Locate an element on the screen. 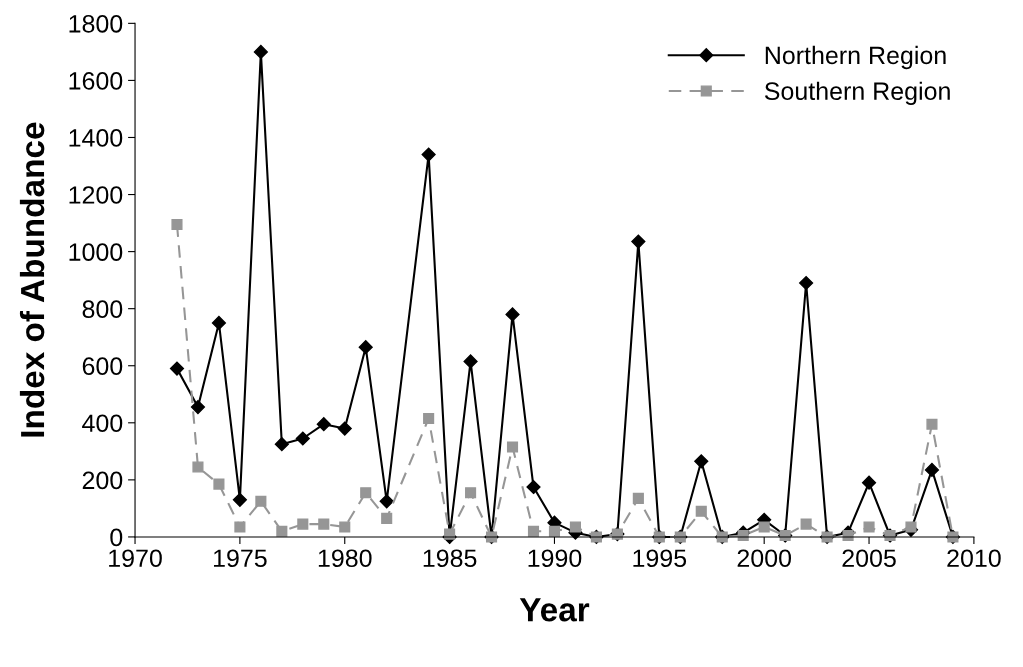  y-tick-label: 400 is located at coordinates (102, 423).